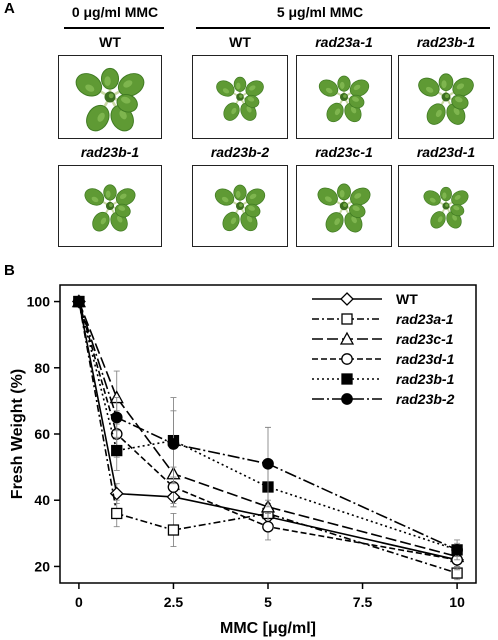  Describe the element at coordinates (268, 602) in the screenshot. I see `x-tick-label: 5` at that location.